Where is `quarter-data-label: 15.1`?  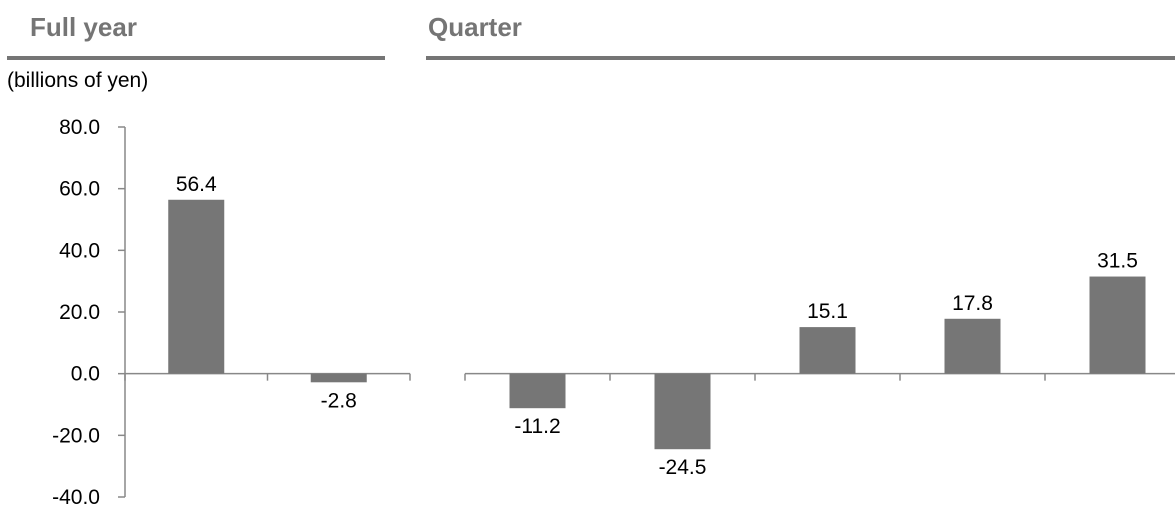 quarter-data-label: 15.1 is located at coordinates (827, 311).